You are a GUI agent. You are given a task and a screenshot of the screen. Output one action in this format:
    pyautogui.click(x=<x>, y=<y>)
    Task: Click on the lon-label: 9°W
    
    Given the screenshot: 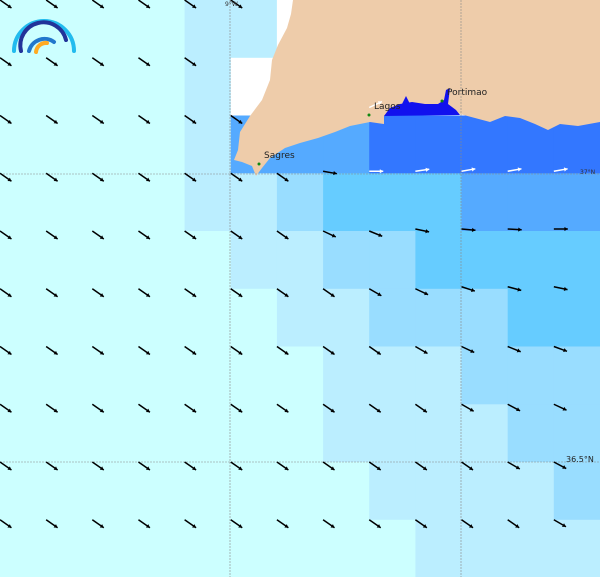 What is the action you would take?
    pyautogui.click(x=231, y=4)
    